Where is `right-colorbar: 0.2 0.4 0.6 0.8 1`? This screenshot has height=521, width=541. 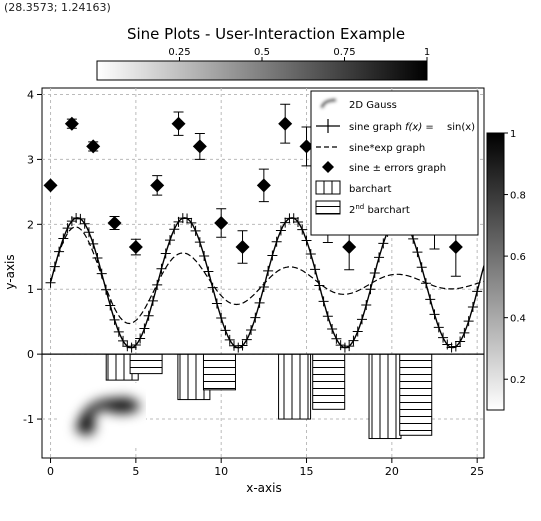 right-colorbar: 0.2 0.4 0.6 0.8 1 is located at coordinates (506, 270).